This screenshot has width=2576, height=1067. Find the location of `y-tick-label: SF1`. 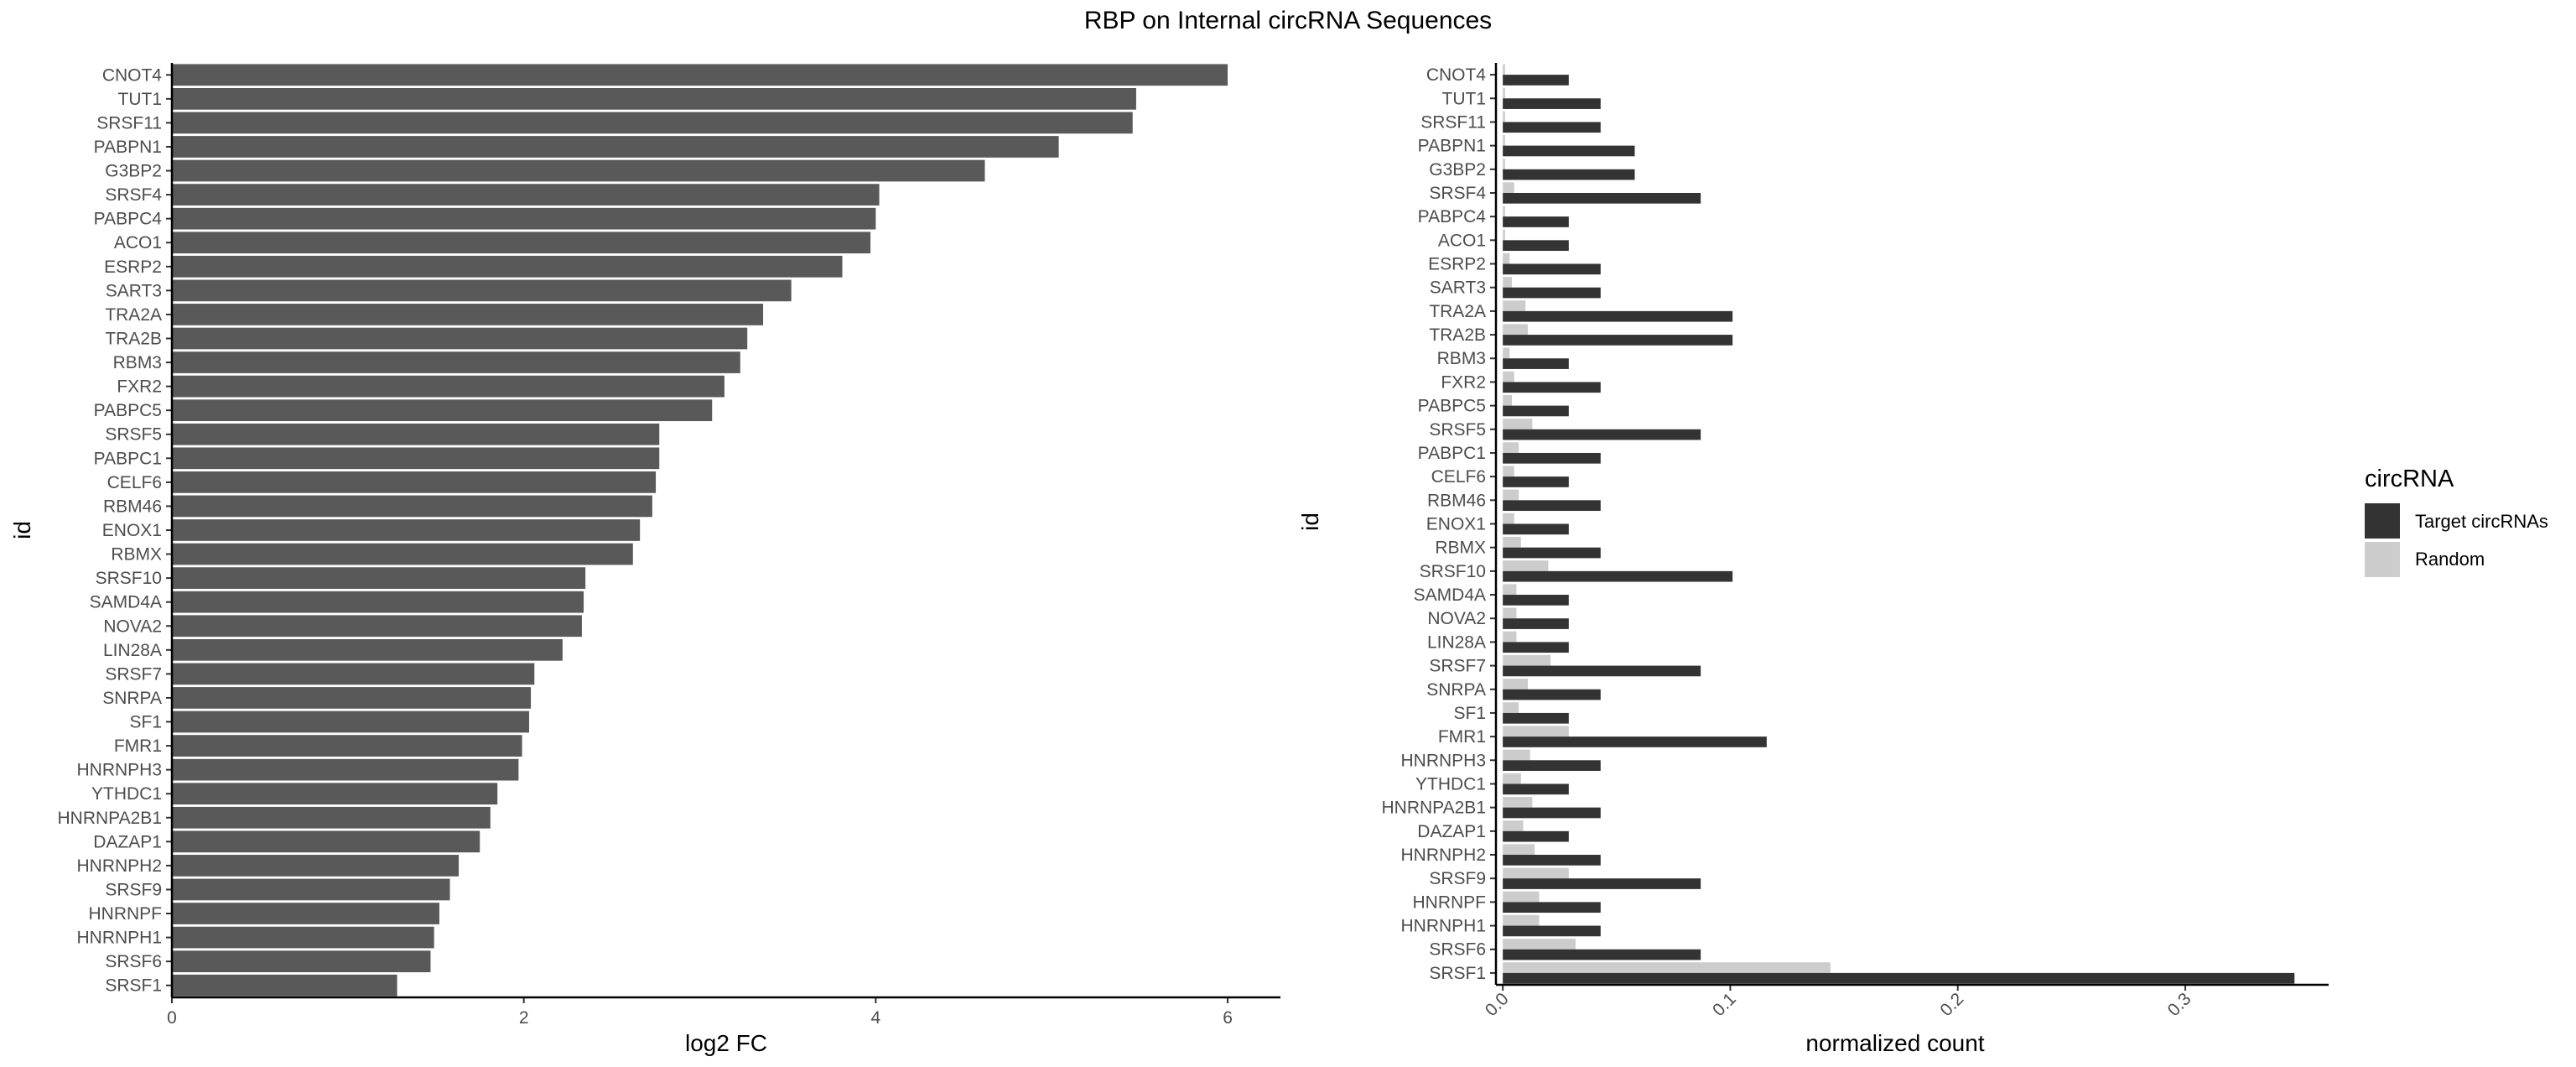

y-tick-label: SF1 is located at coordinates (145, 722).